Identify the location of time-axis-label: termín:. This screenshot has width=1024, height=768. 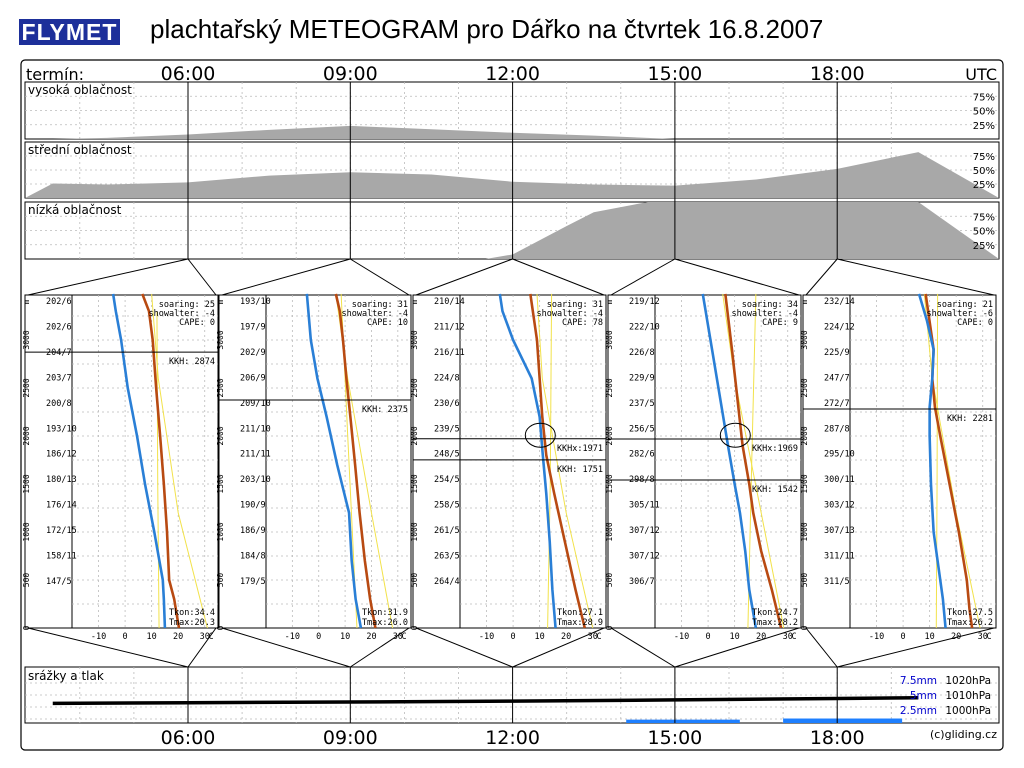
(55, 74).